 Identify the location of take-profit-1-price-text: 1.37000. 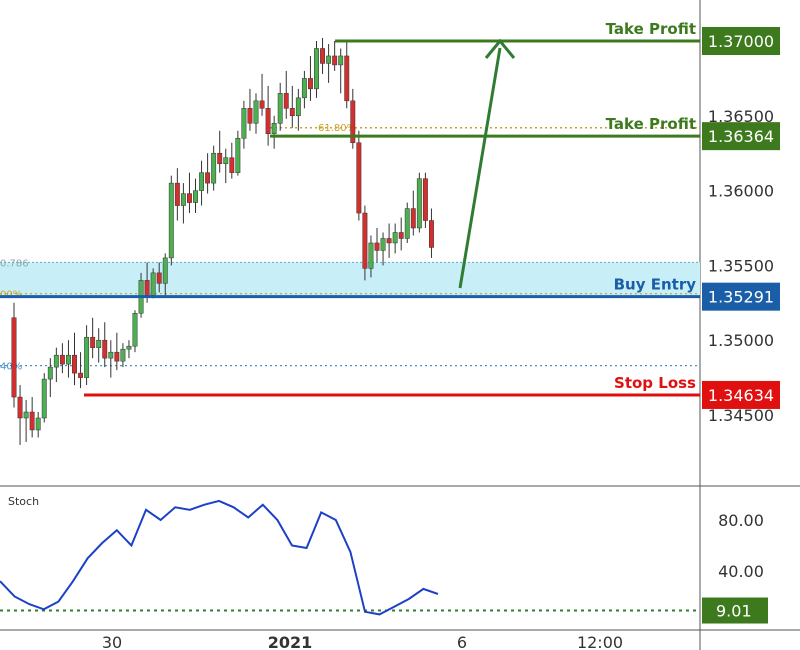
(741, 41).